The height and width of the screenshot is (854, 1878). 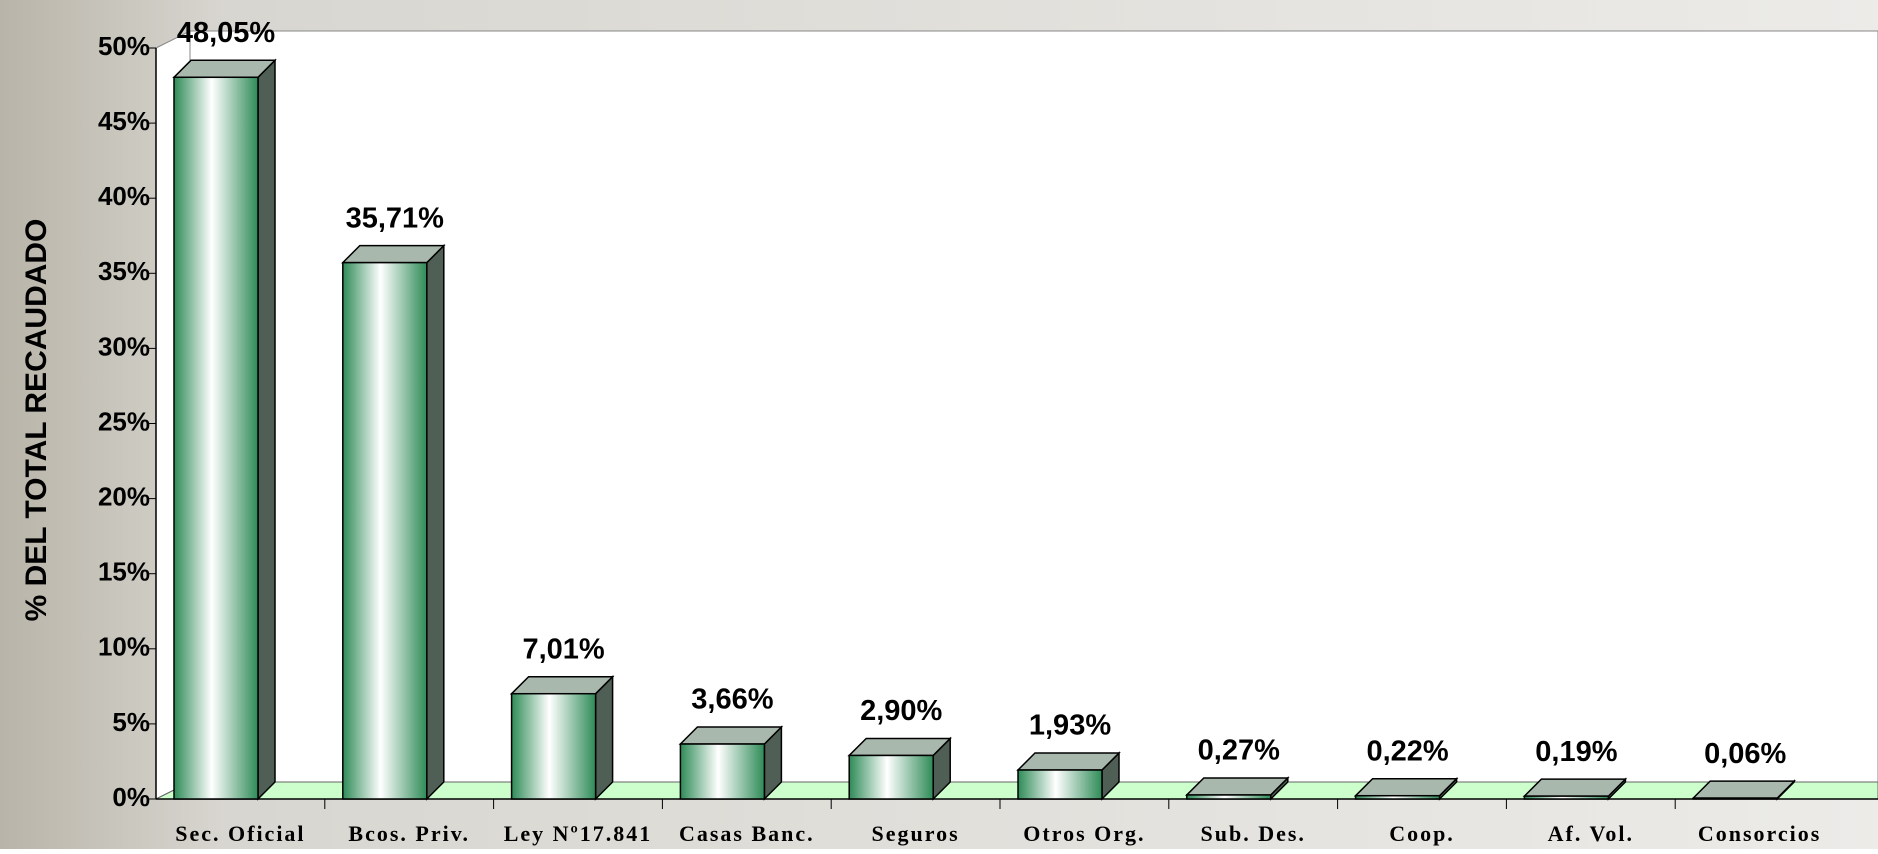 What do you see at coordinates (124, 496) in the screenshot?
I see `y-tick-label: 20%` at bounding box center [124, 496].